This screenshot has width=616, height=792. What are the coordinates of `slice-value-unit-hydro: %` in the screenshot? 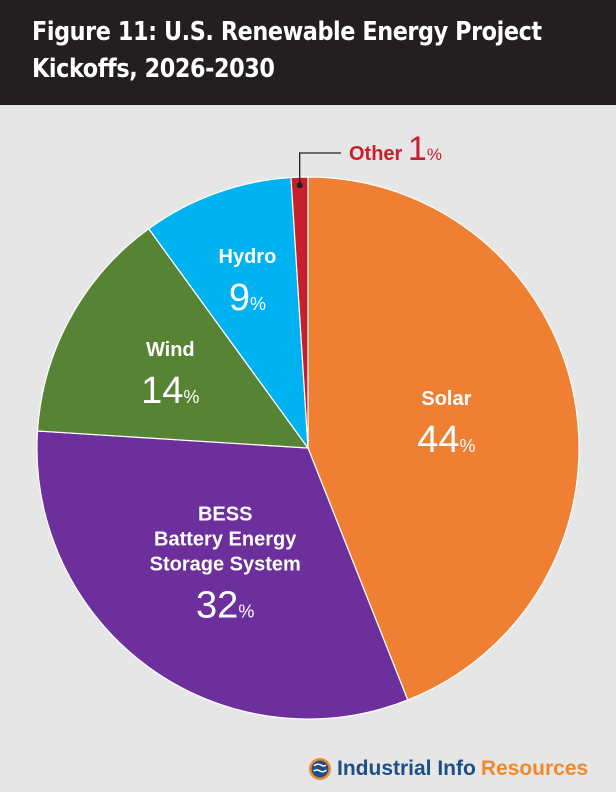 It's located at (258, 304).